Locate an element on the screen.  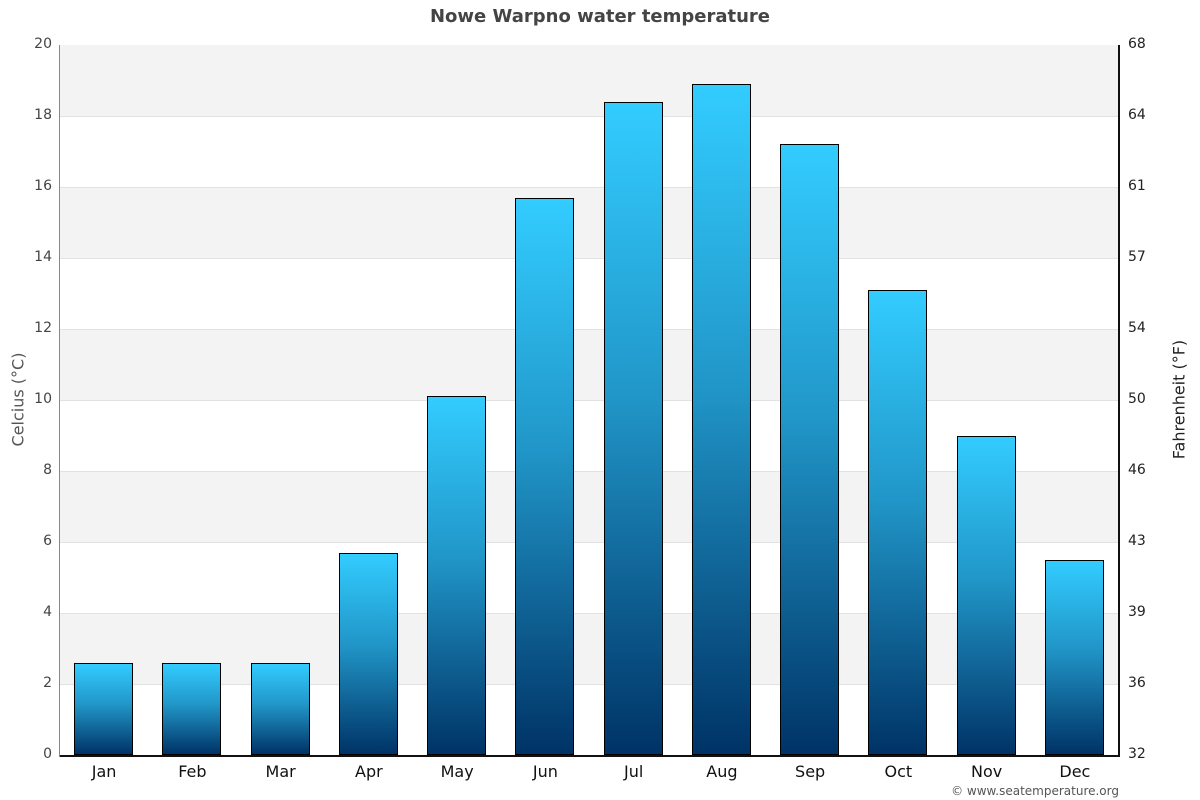
chart-title: Nowe Warpno water temperature is located at coordinates (600, 16).